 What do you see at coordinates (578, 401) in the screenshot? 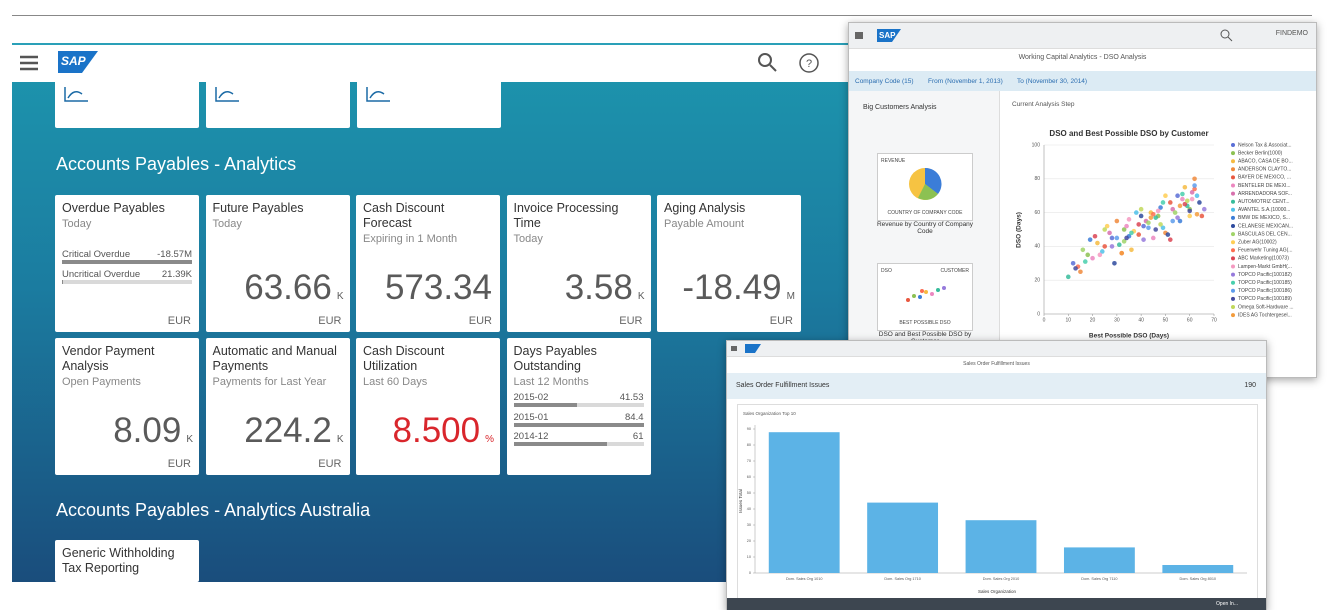
I see `tile-row: 2015-02 41.53` at bounding box center [578, 401].